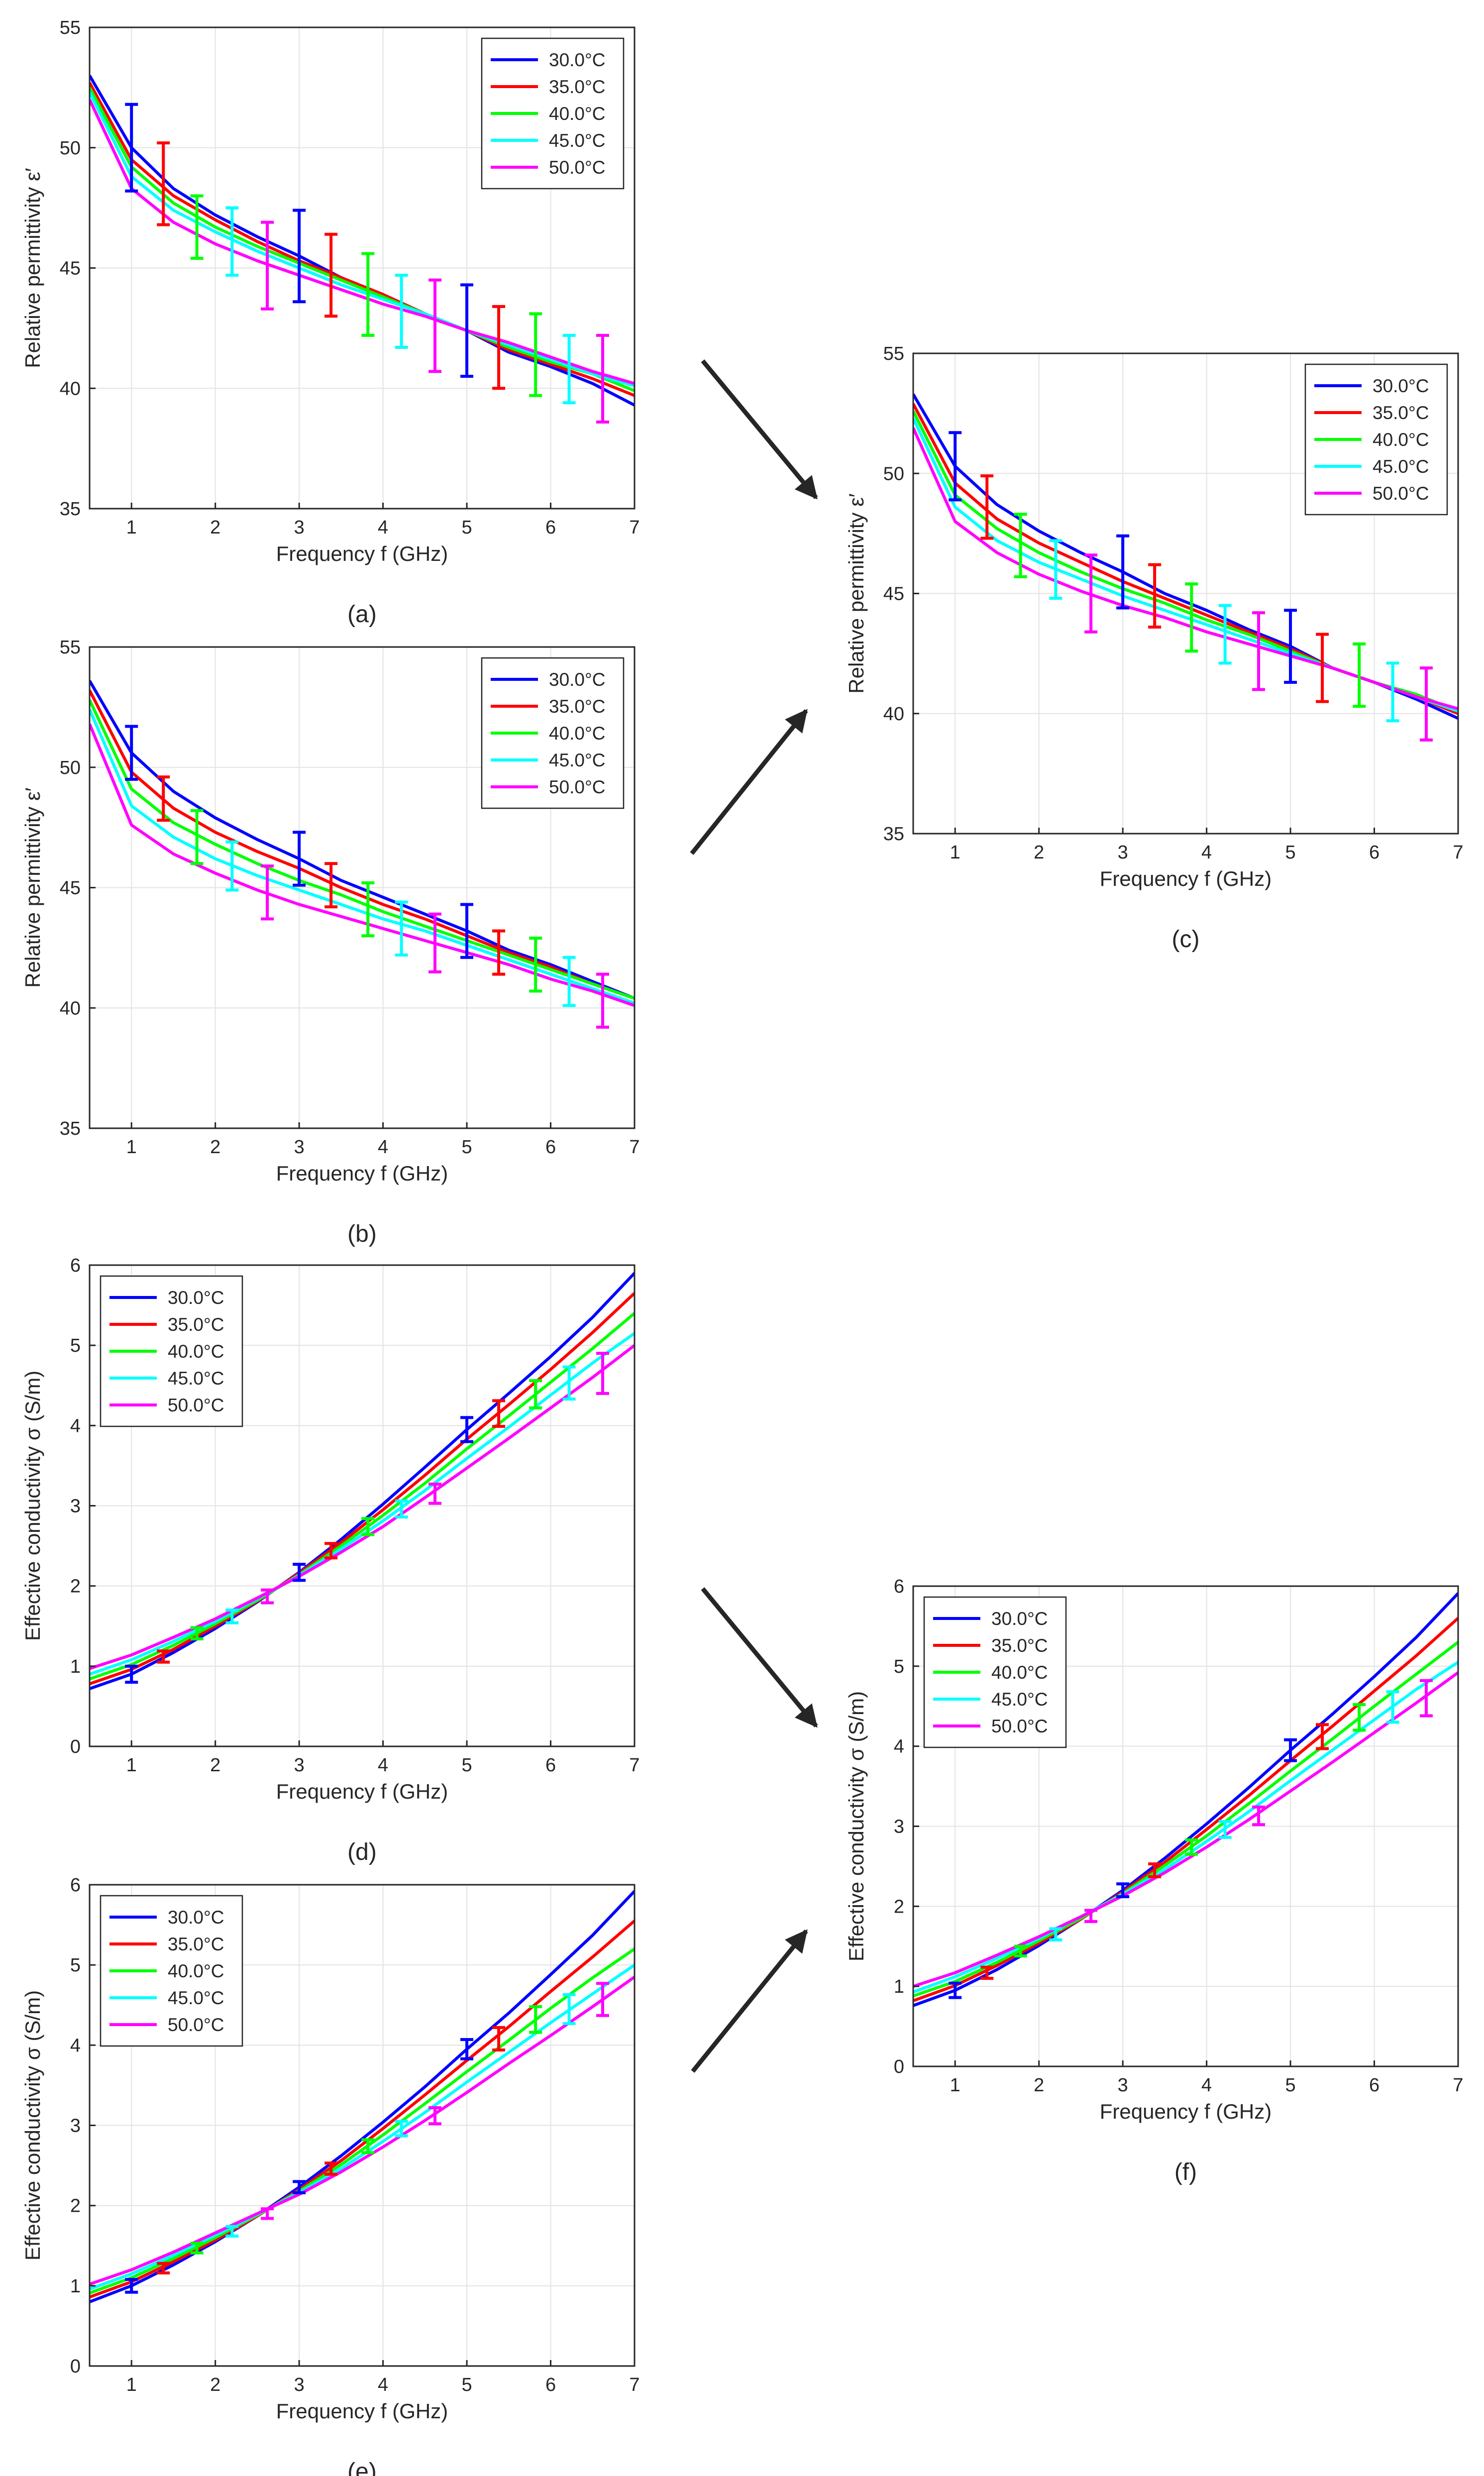  I want to click on series-group, so click(363, 843).